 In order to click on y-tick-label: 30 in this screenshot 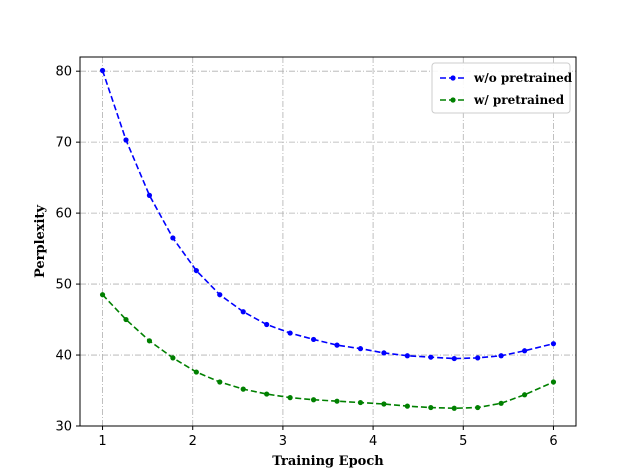, I will do `click(63, 427)`.